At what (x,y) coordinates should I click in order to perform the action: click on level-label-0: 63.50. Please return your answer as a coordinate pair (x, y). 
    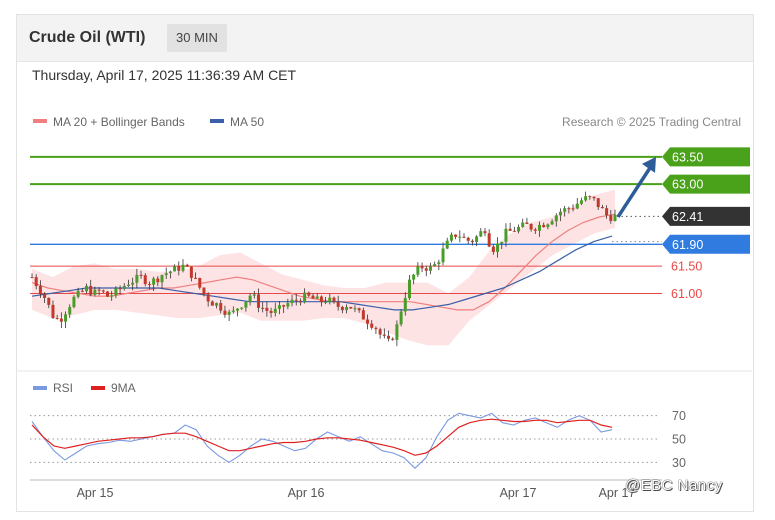
    Looking at the image, I should click on (687, 157).